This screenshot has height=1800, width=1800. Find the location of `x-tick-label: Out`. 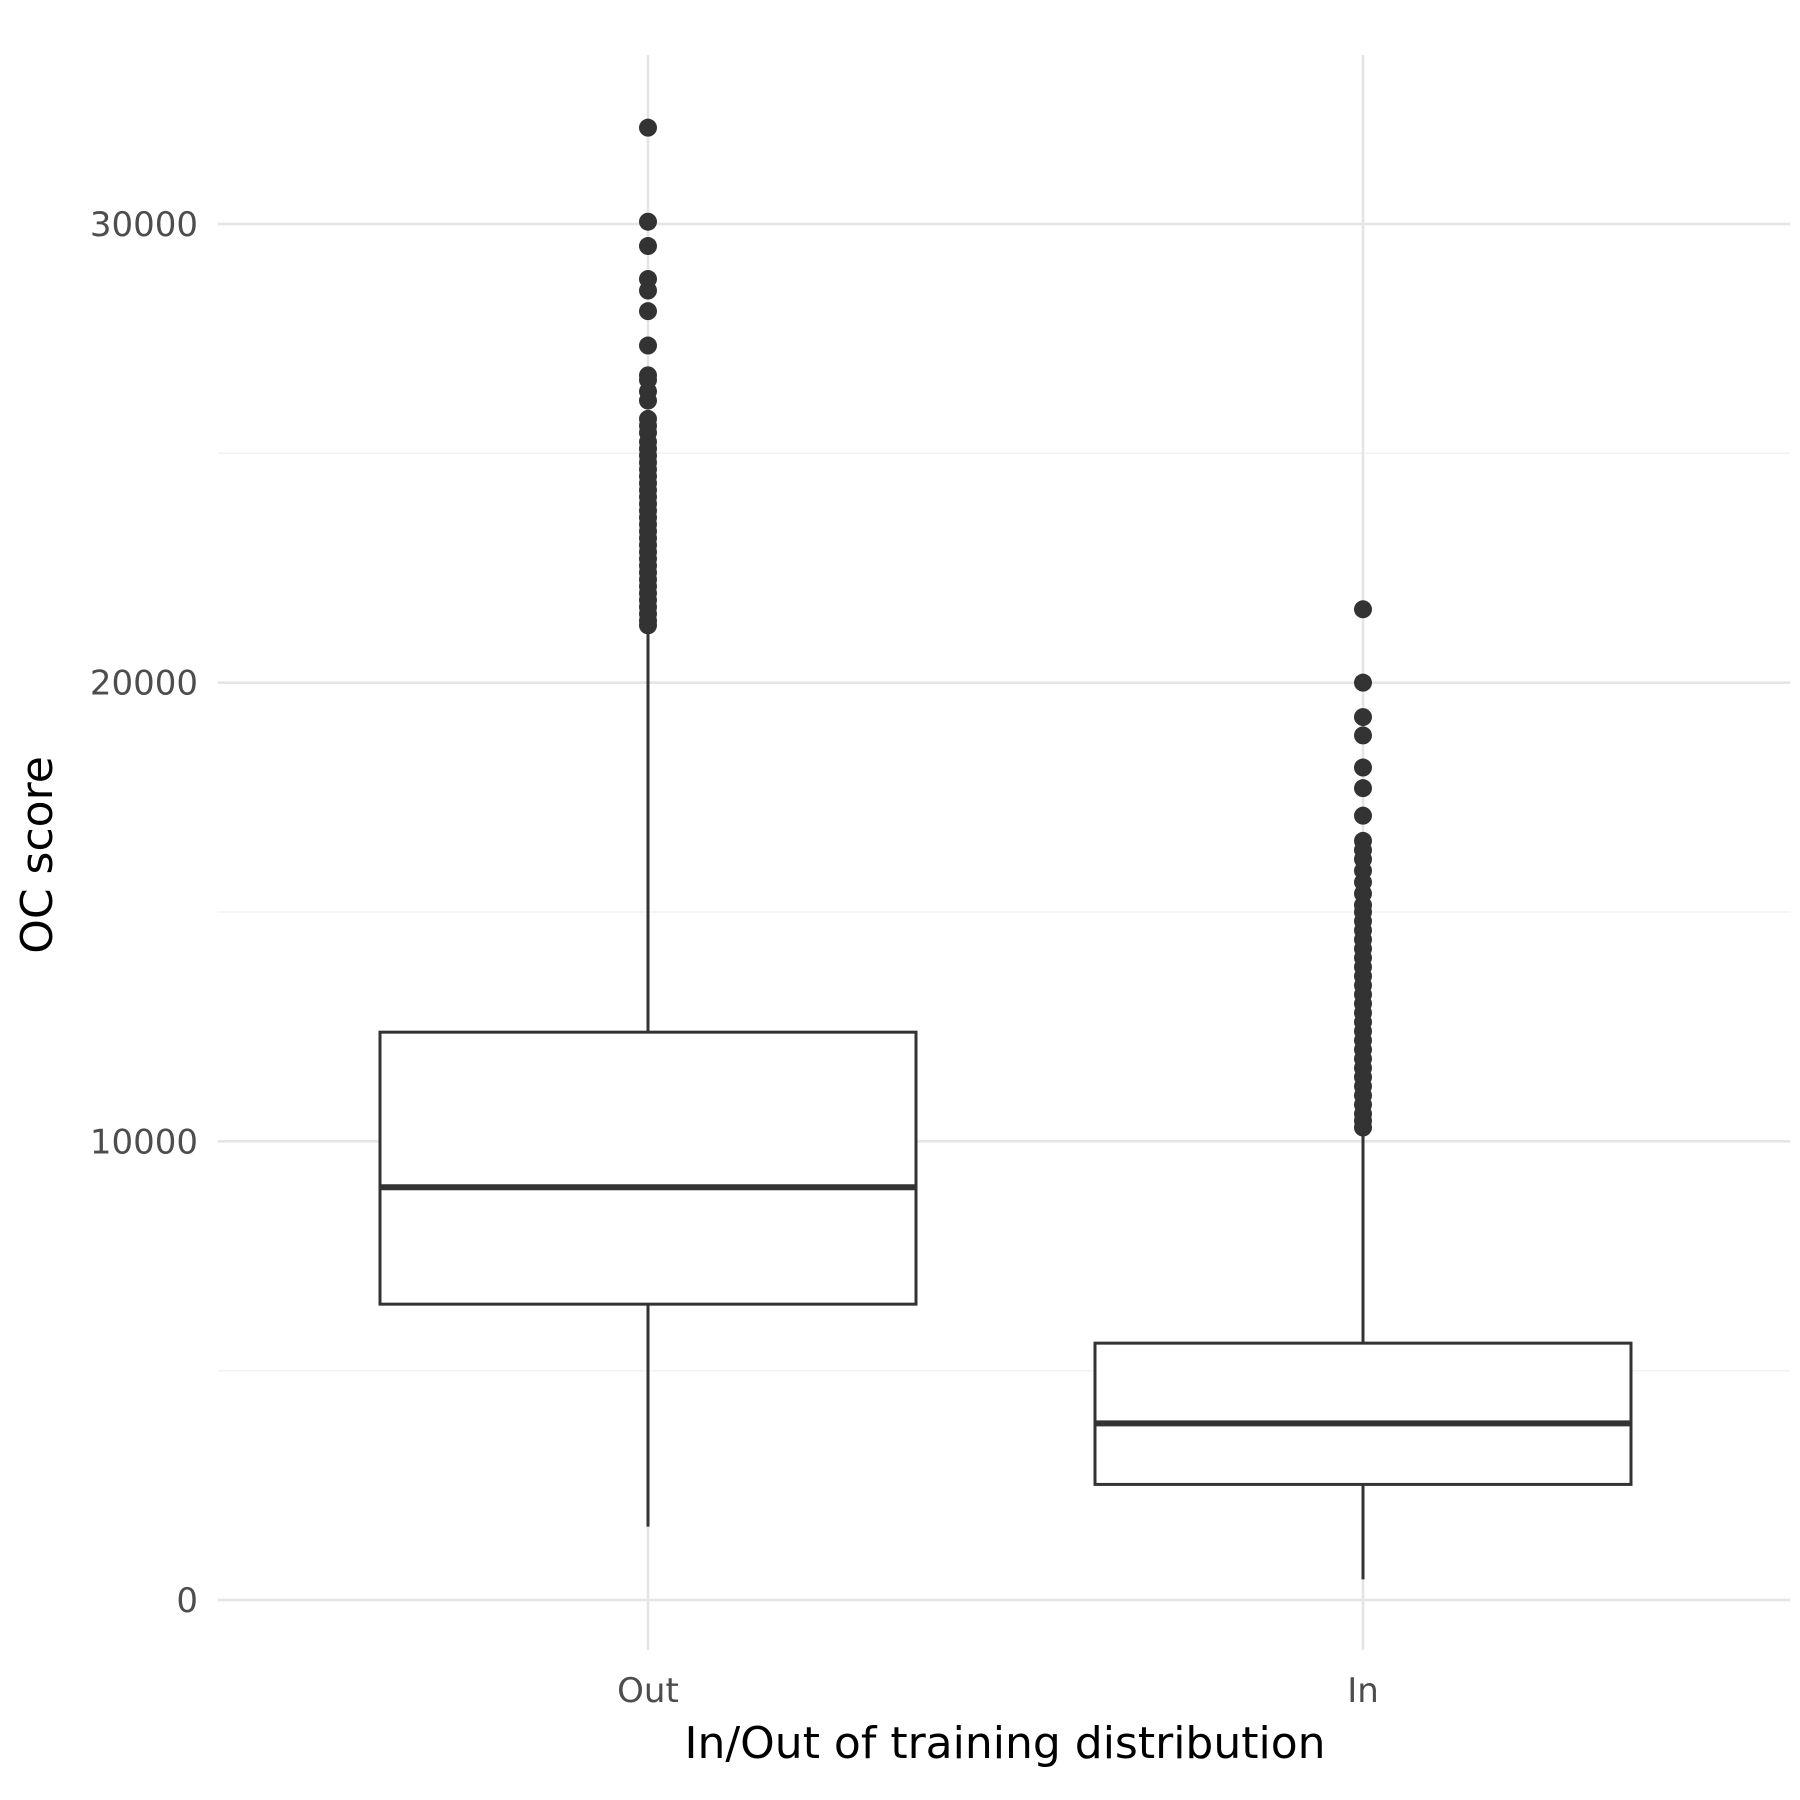

x-tick-label: Out is located at coordinates (648, 1691).